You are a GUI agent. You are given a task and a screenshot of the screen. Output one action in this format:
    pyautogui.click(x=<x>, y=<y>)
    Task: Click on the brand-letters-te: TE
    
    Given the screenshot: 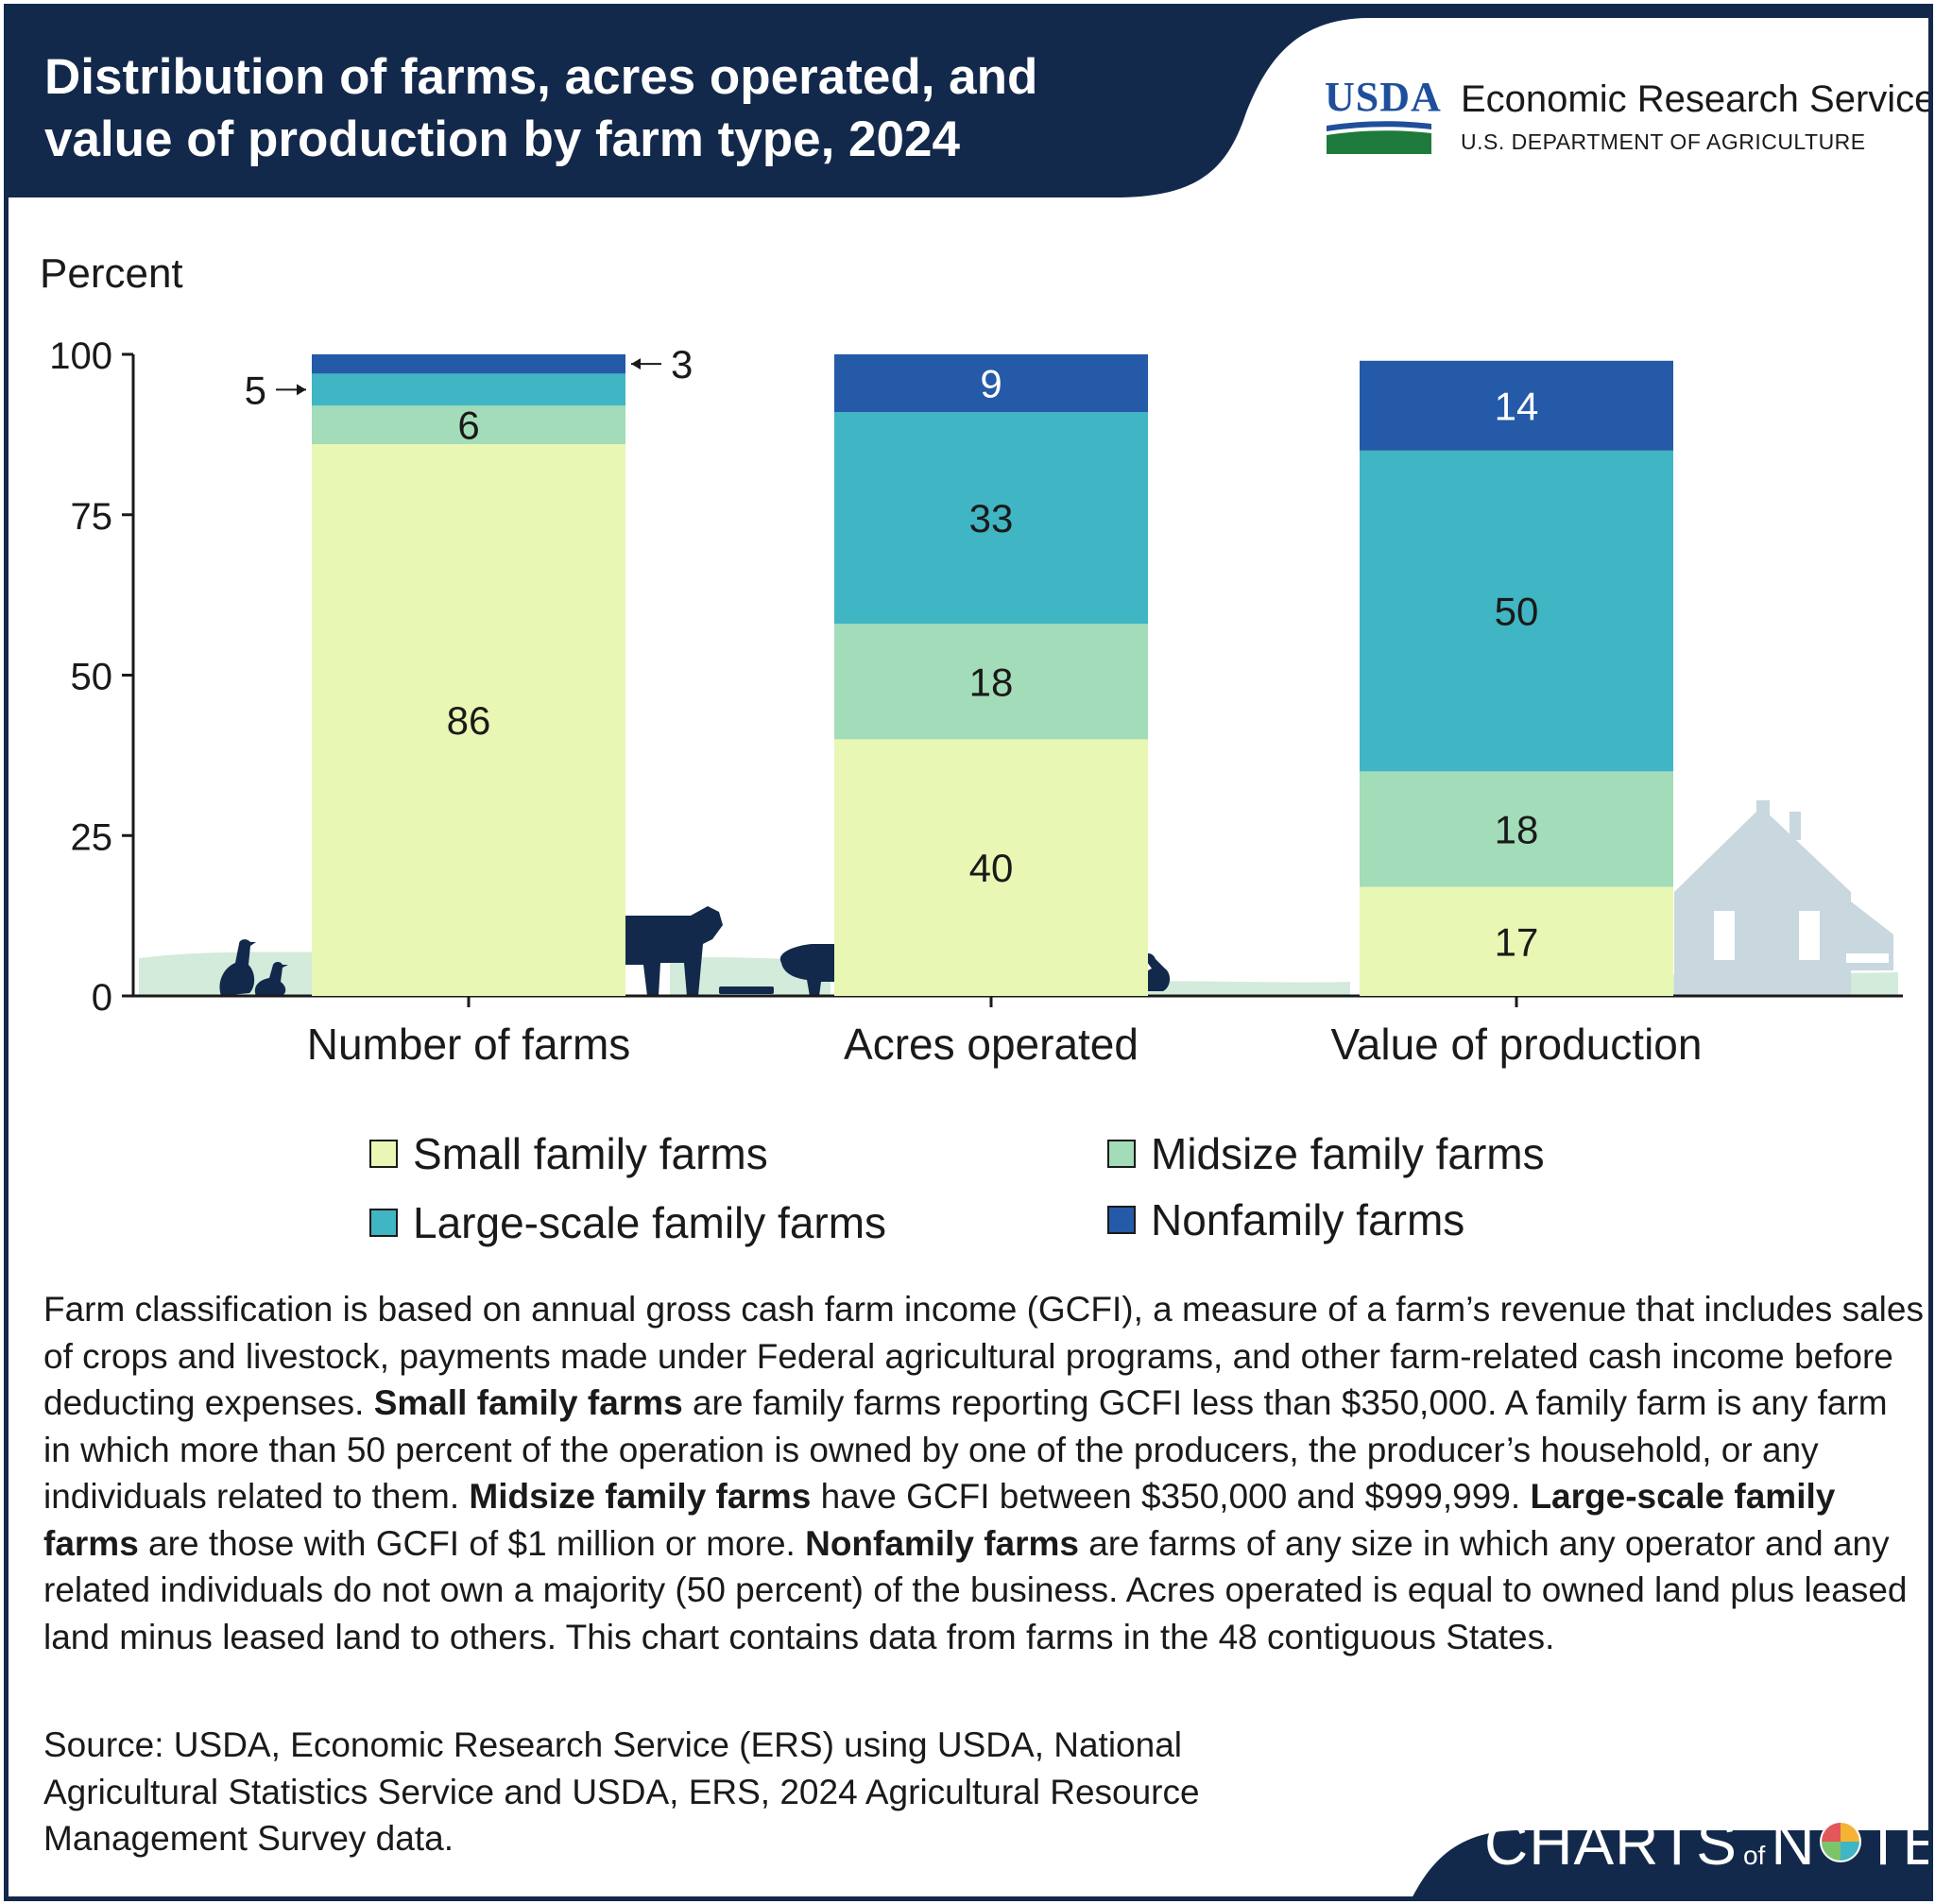 What is the action you would take?
    pyautogui.click(x=1896, y=1844)
    